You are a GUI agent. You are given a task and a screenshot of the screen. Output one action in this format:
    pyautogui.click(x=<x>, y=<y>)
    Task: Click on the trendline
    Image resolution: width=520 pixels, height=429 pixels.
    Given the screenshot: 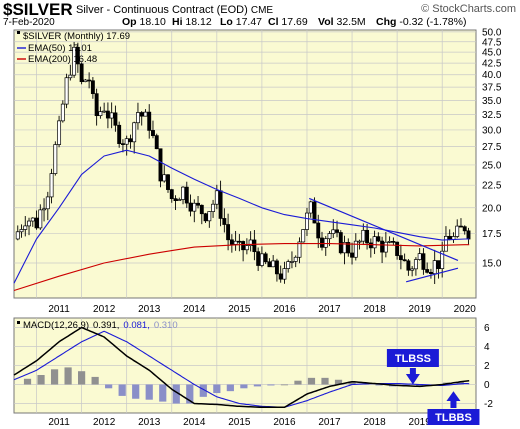 What is the action you would take?
    pyautogui.click(x=432, y=275)
    